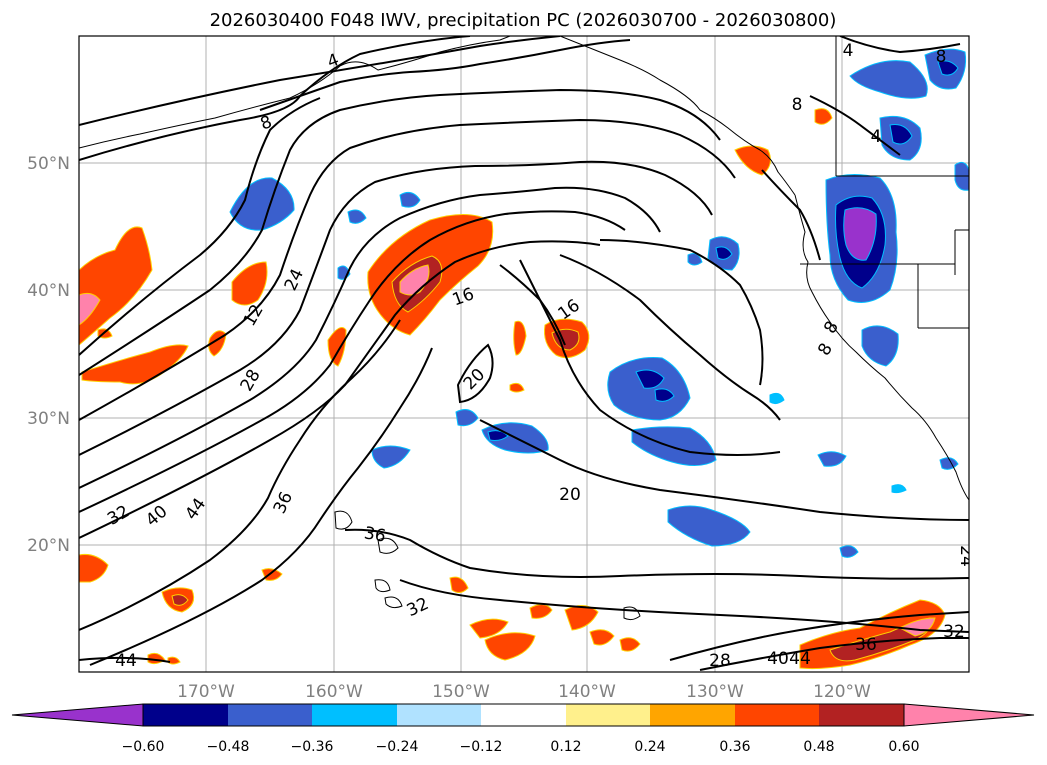 Image resolution: width=1047 pixels, height=765 pixels. What do you see at coordinates (954, 632) in the screenshot?
I see `contour-label: 32` at bounding box center [954, 632].